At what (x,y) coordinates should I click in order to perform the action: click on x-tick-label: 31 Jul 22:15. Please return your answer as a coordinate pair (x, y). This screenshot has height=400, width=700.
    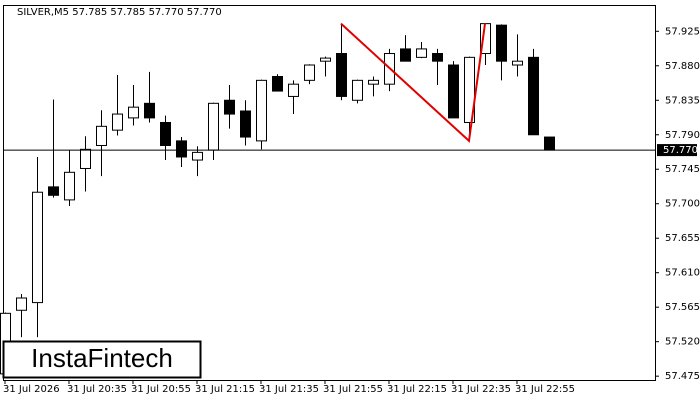
    Looking at the image, I should click on (417, 389).